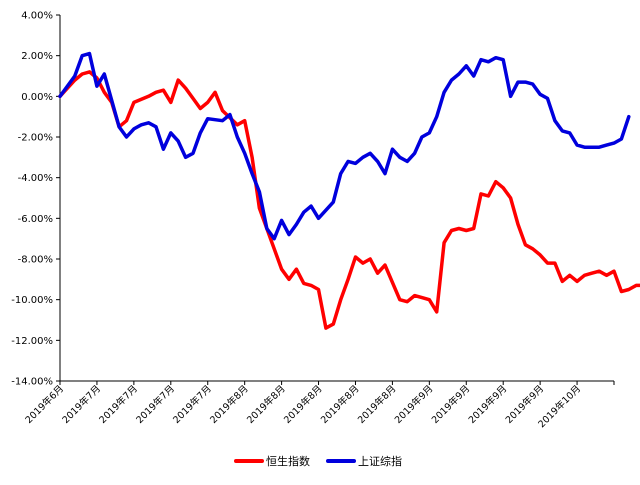  Describe the element at coordinates (380, 461) in the screenshot. I see `legend-label-sci: 上证综指` at that location.